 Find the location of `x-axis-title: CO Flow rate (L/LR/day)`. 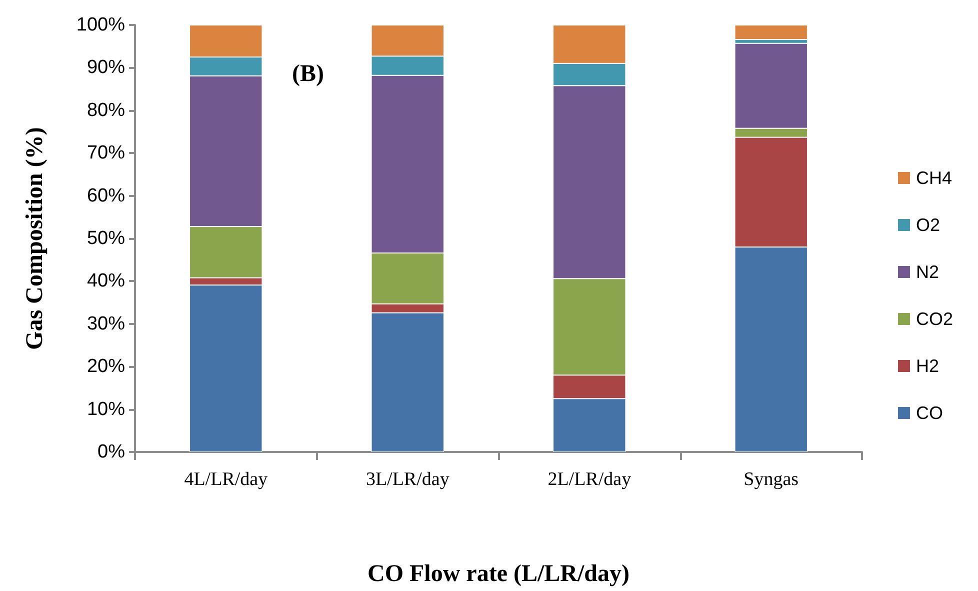

x-axis-title: CO Flow rate (L/LR/day) is located at coordinates (499, 574).